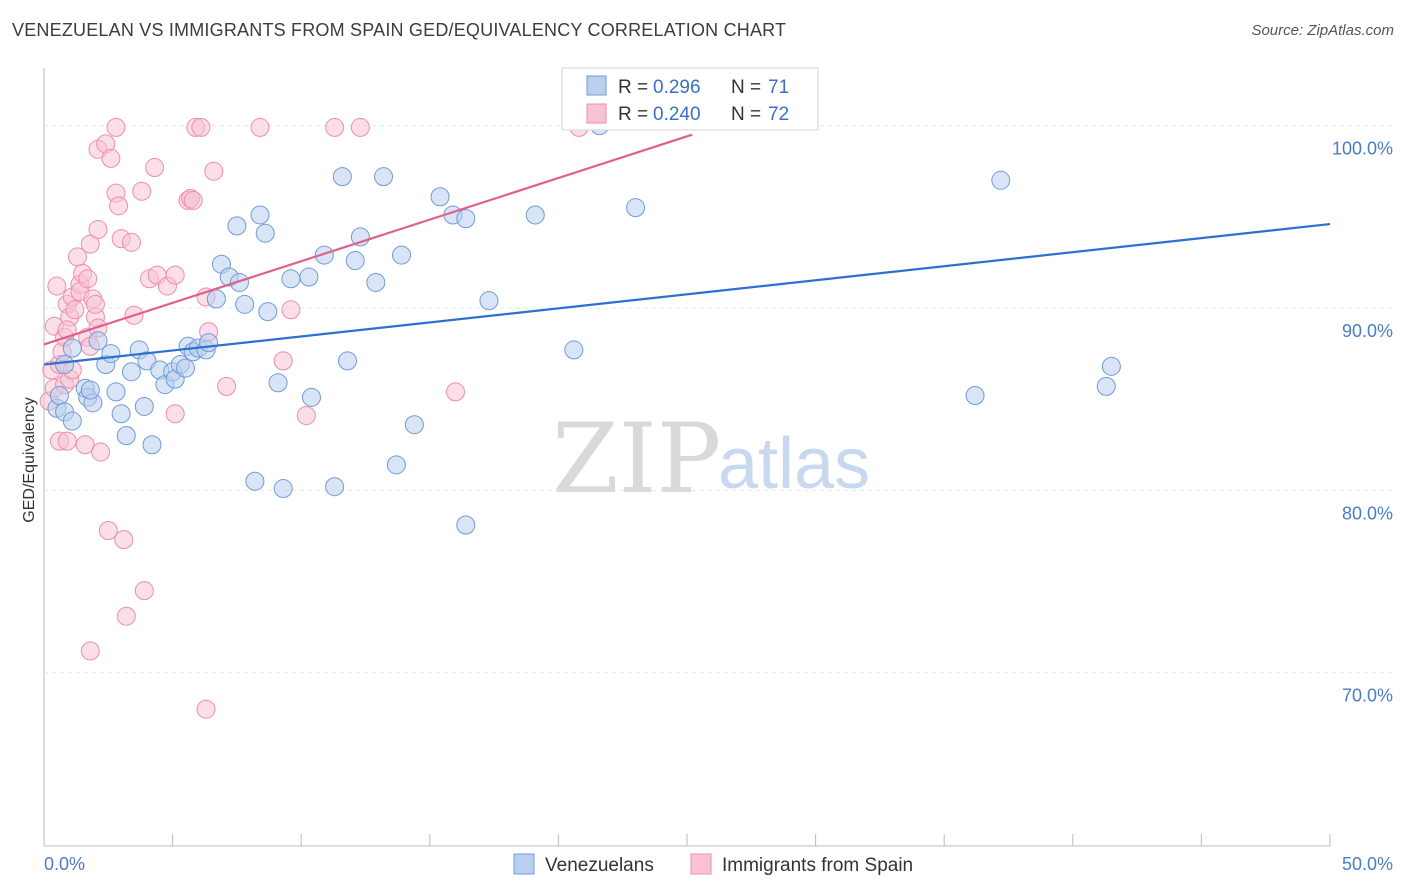 Image resolution: width=1406 pixels, height=892 pixels. I want to click on legend-n-value-1: 71, so click(778, 87).